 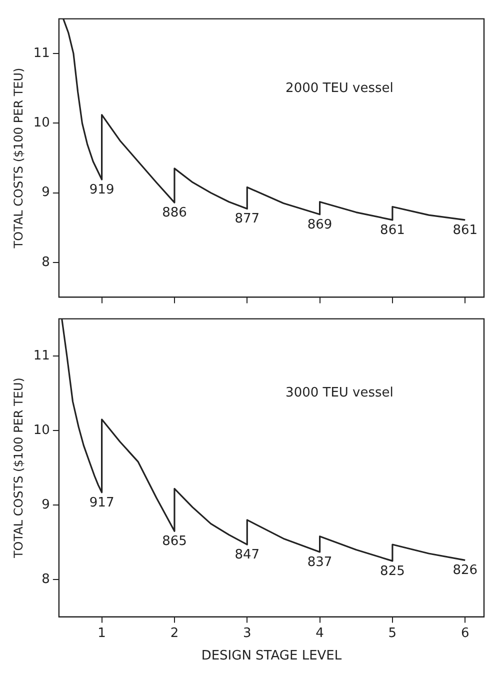 I want to click on annotation: 886, so click(x=174, y=212).